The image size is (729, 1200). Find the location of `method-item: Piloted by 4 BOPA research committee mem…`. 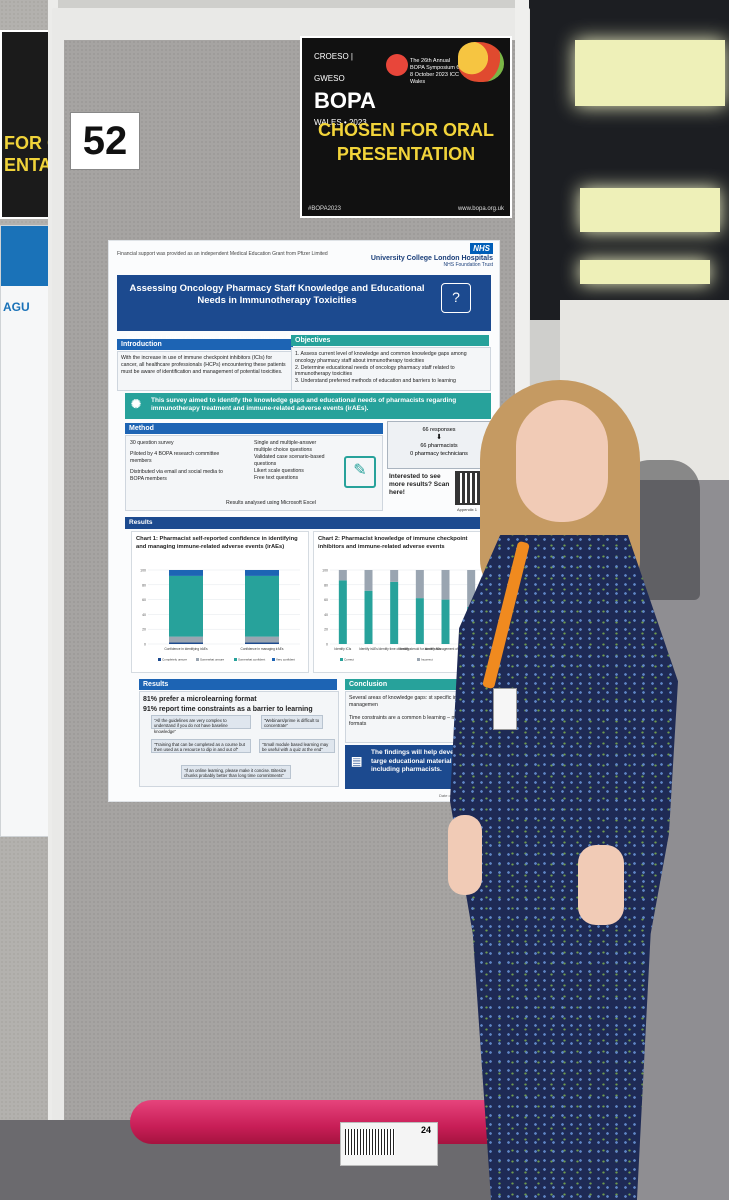

method-item: Piloted by 4 BOPA research committee mem… is located at coordinates (175, 457).